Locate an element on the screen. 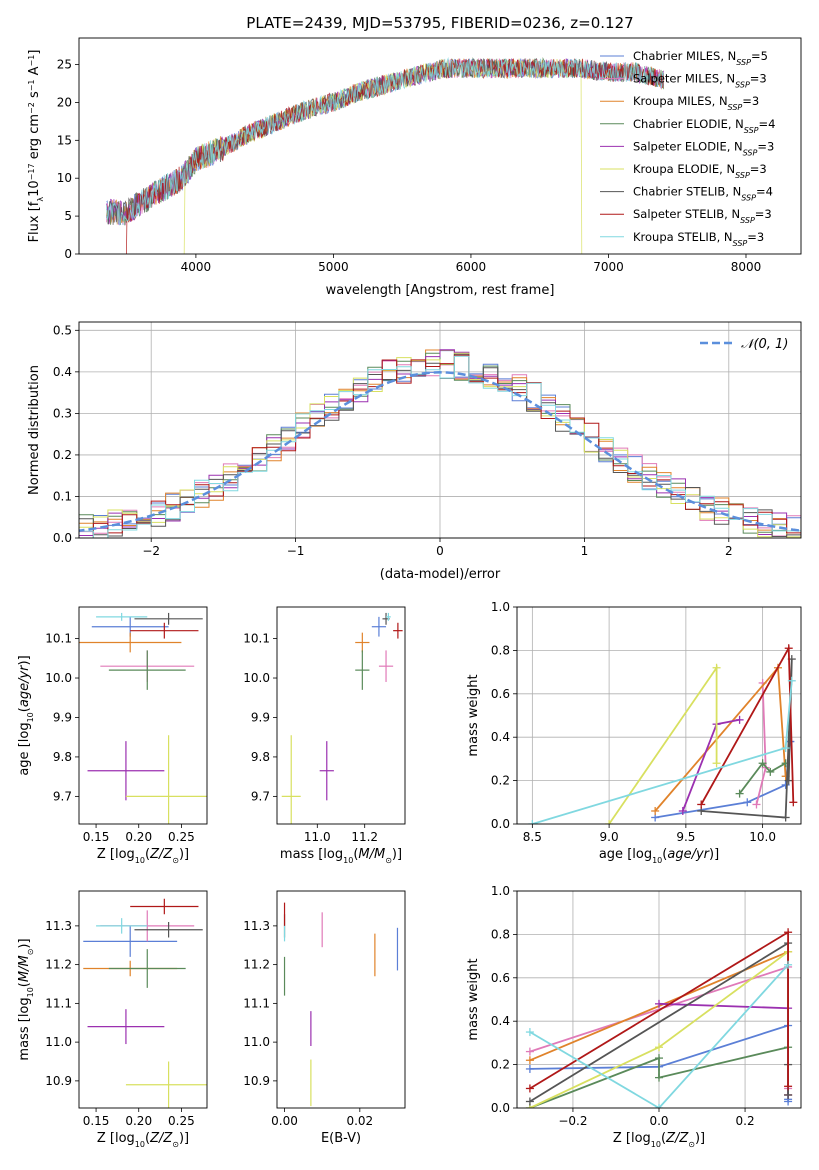 The image size is (819, 1170). weight-vs-z-ytick-label: 0.4 is located at coordinates (500, 1021).